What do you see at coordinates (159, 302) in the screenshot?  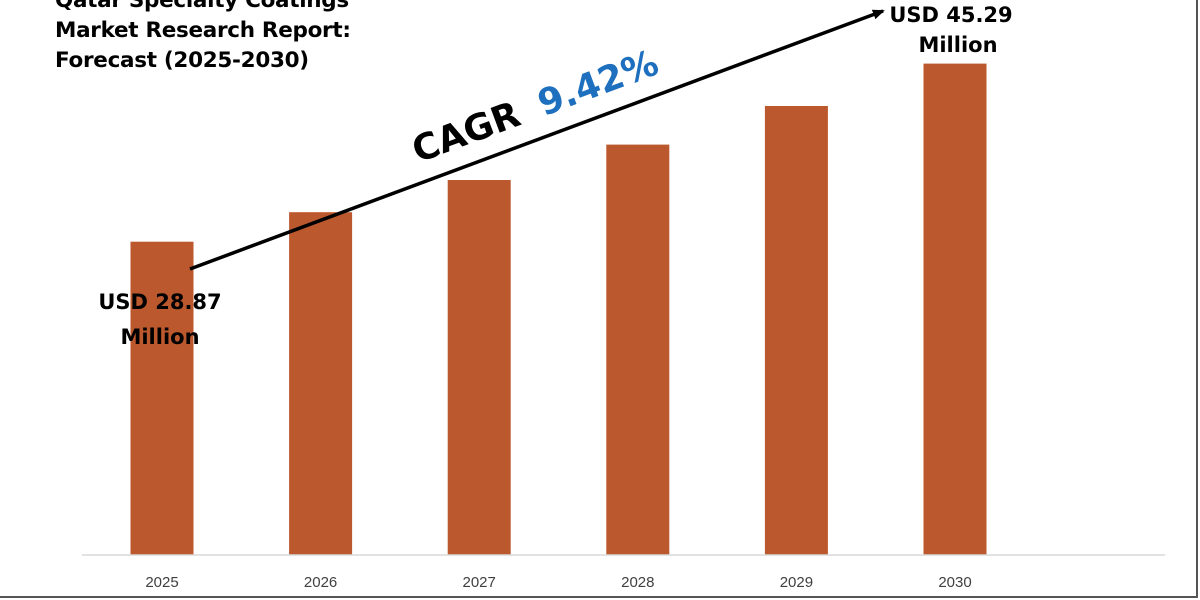 I see `start-value-label: USD 28.87` at bounding box center [159, 302].